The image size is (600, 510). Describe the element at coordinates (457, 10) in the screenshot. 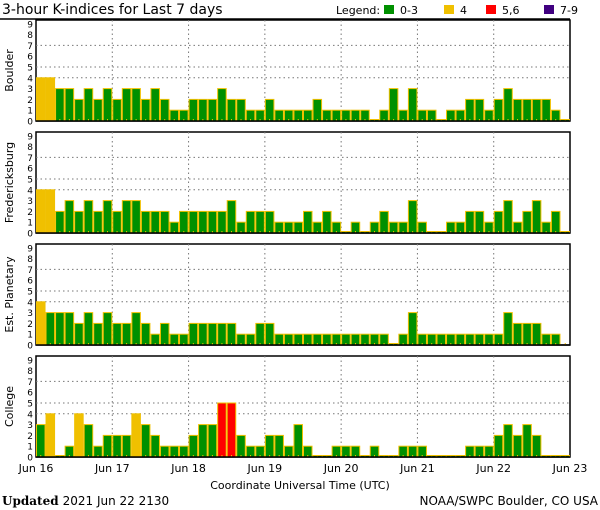

I see `legend: Legend: 0-3 4 5,6 7-9` at that location.